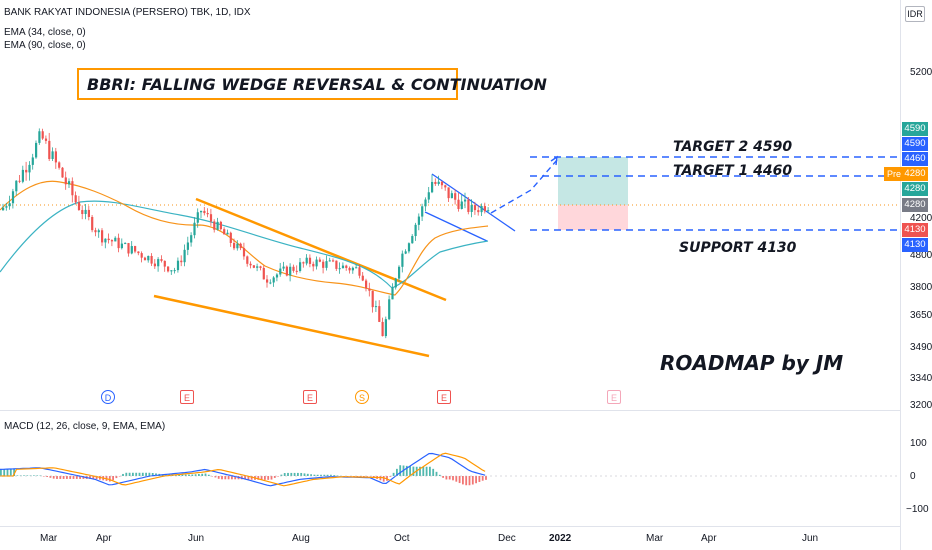 Image resolution: width=932 pixels, height=550 pixels. I want to click on split-event-icon: S, so click(362, 397).